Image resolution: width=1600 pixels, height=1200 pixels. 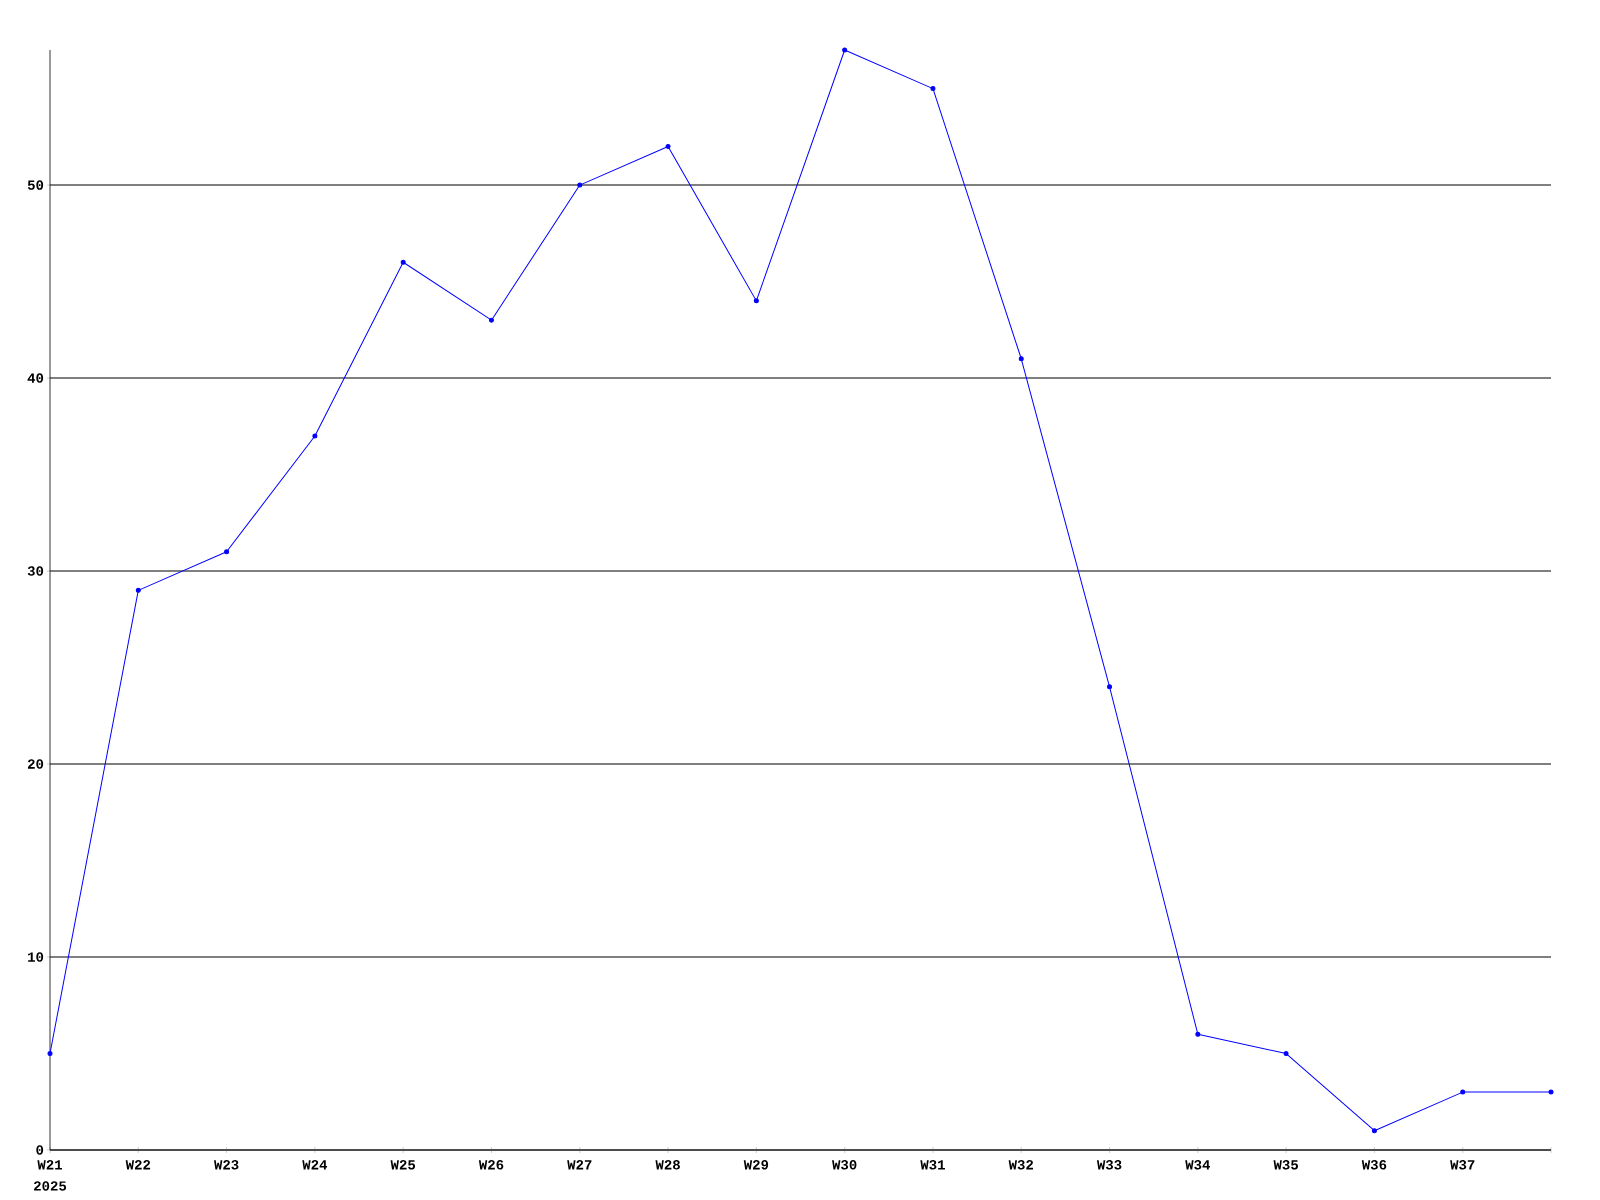 I want to click on y-tick-label: 50, so click(x=35, y=185).